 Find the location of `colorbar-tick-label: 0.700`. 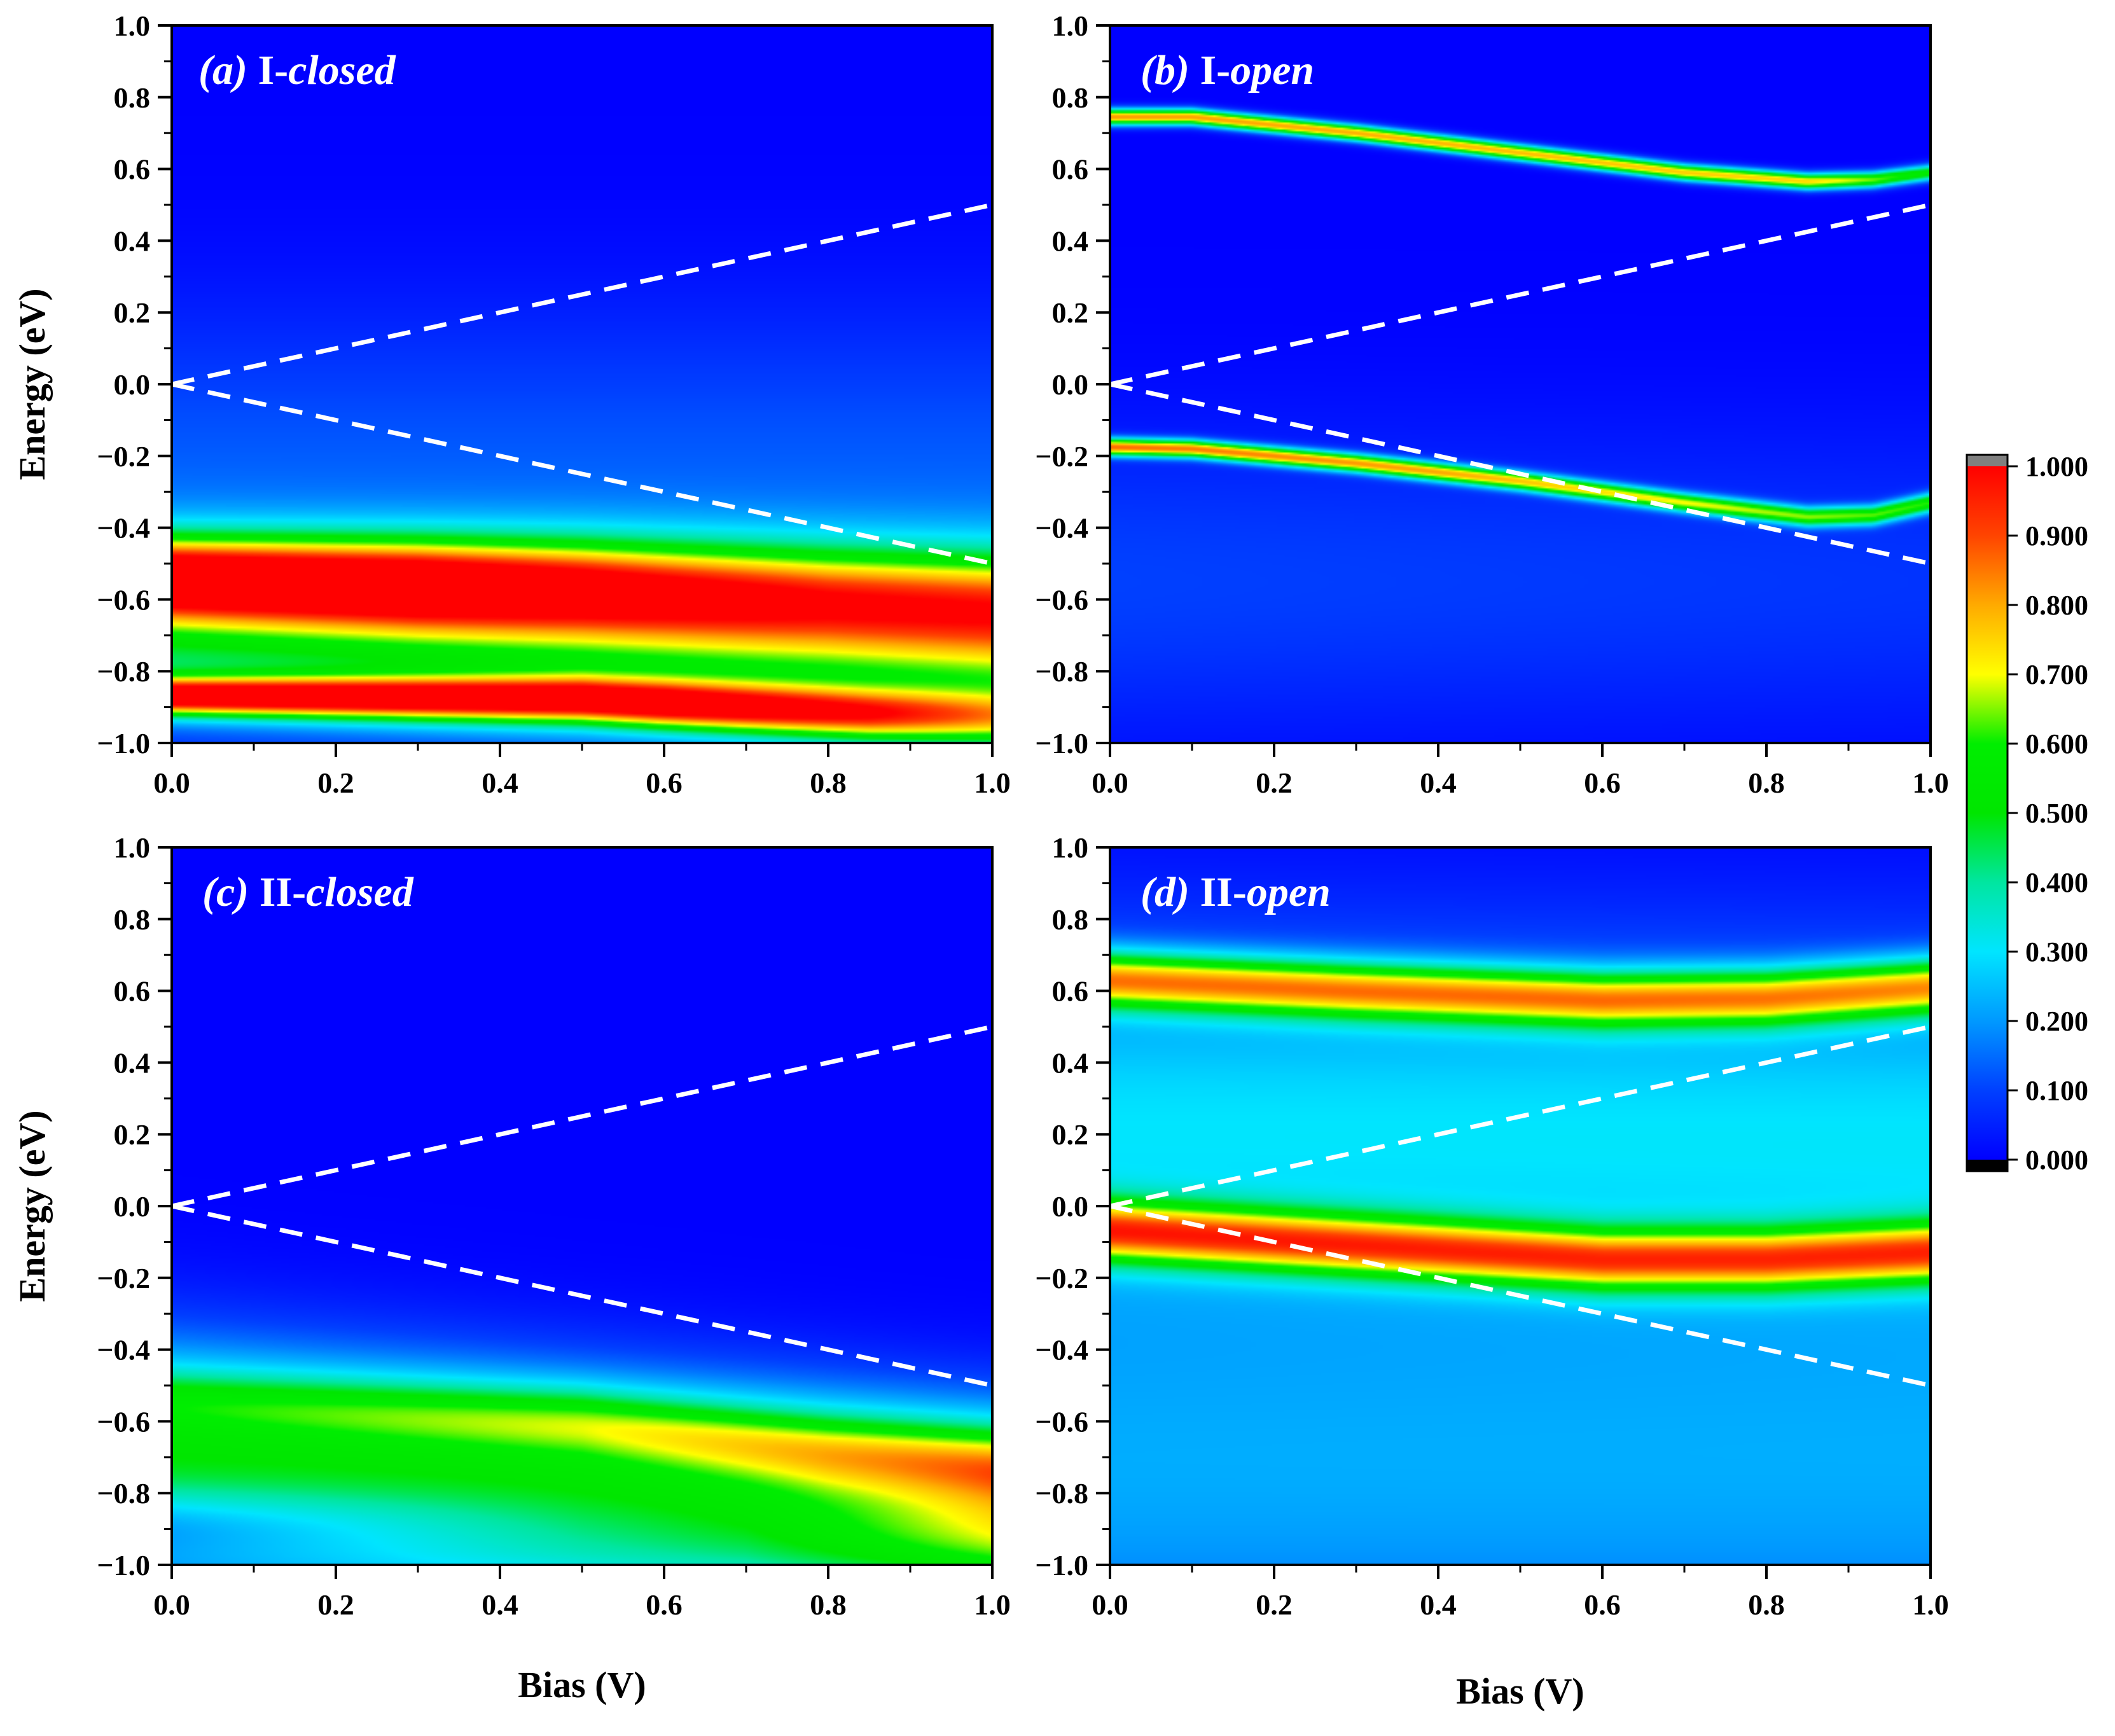

colorbar-tick-label: 0.700 is located at coordinates (2056, 674).